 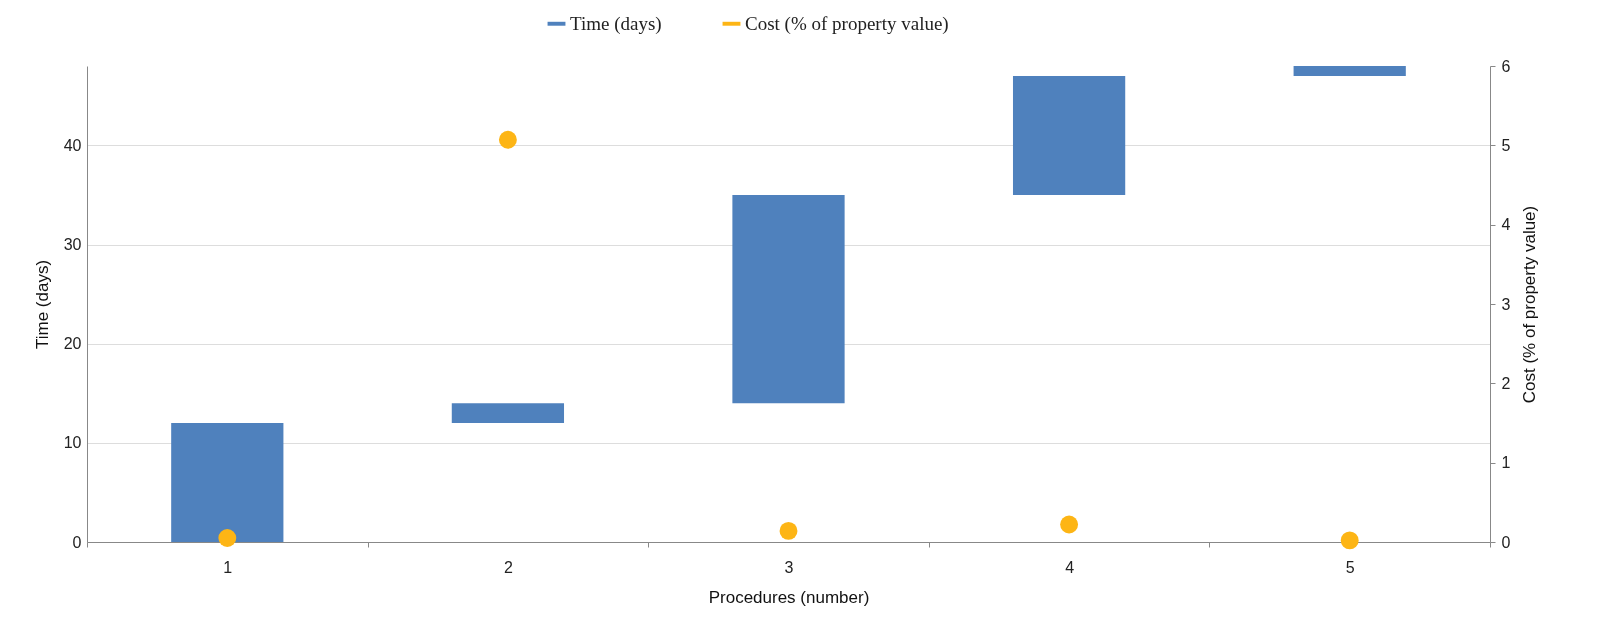 I want to click on y2-tick-label: 0, so click(x=1506, y=542).